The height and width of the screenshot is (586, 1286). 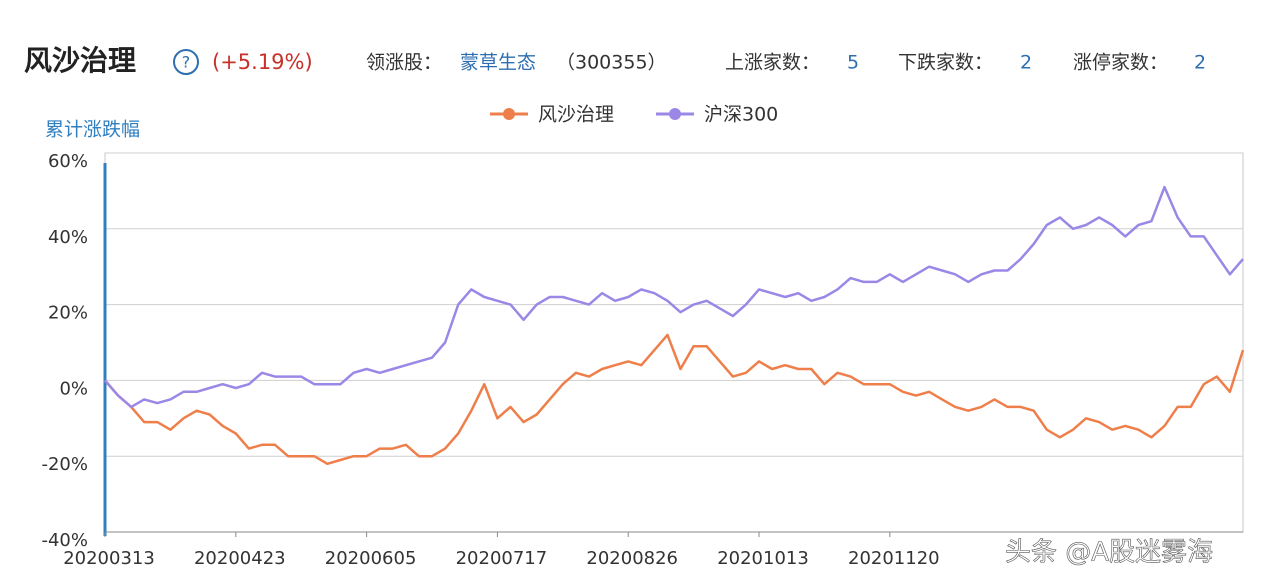 I want to click on help-icon: ?, so click(x=186, y=62).